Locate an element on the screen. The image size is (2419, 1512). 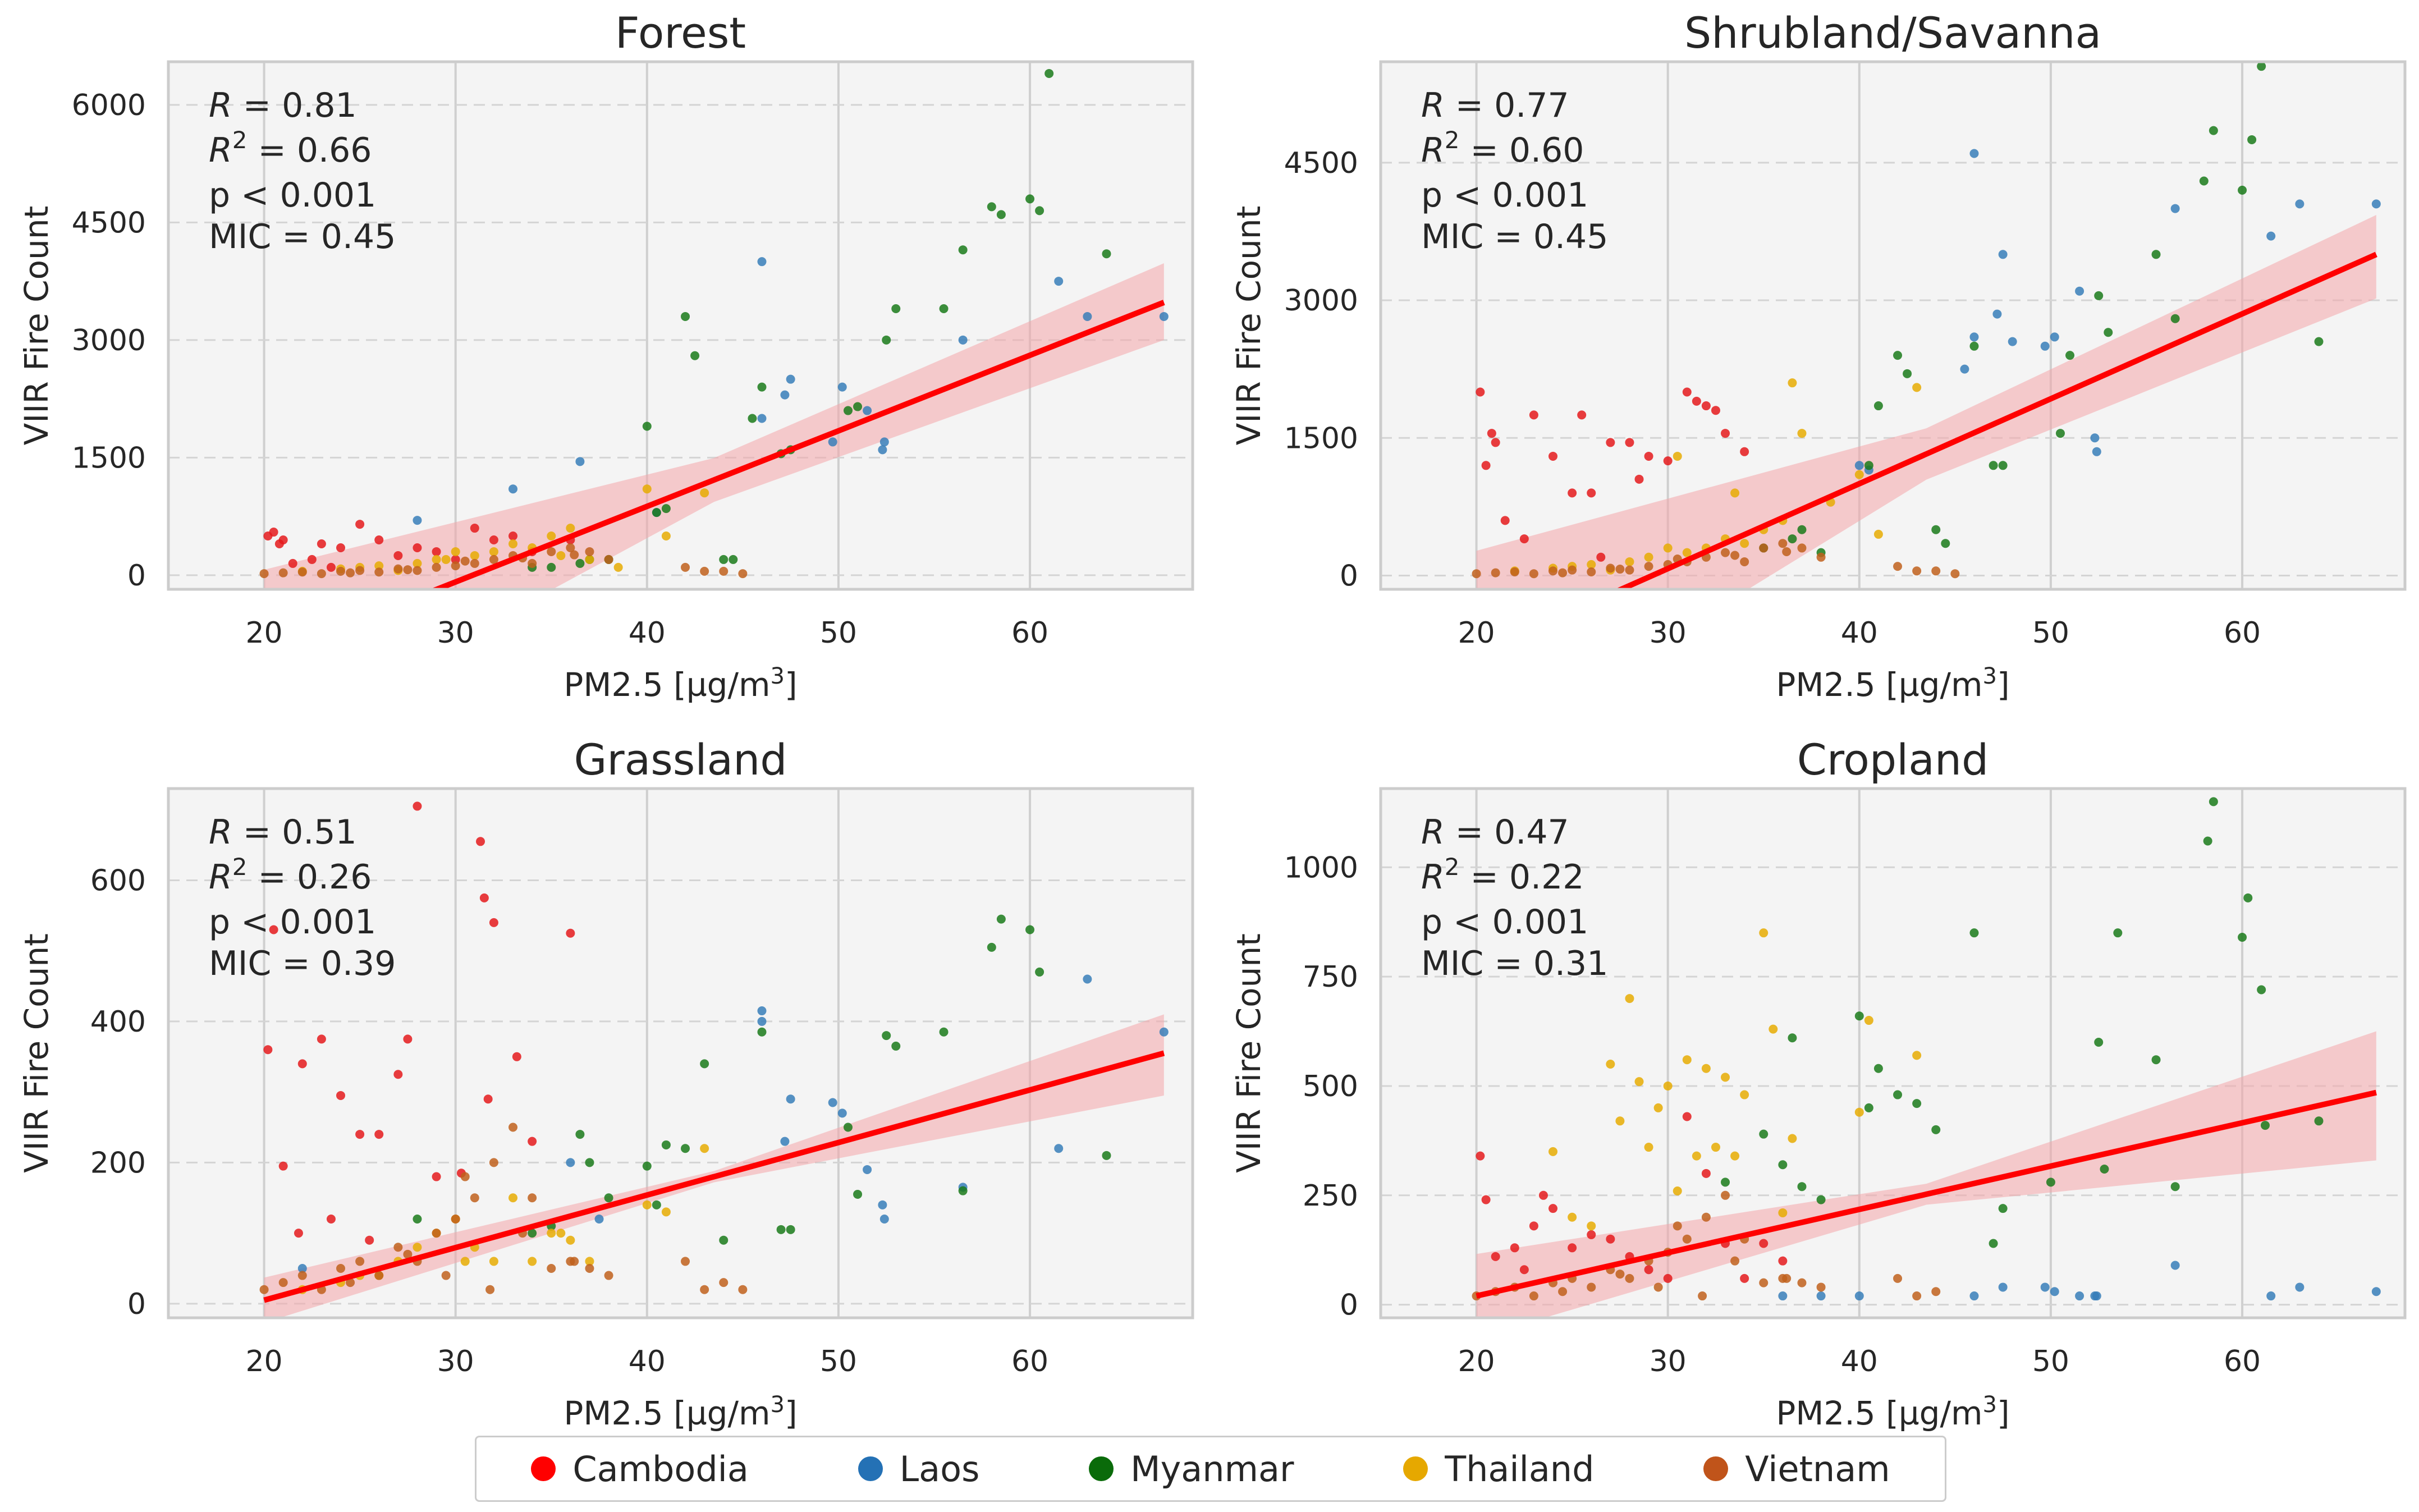
legend-marker-cambodia is located at coordinates (543, 1468).